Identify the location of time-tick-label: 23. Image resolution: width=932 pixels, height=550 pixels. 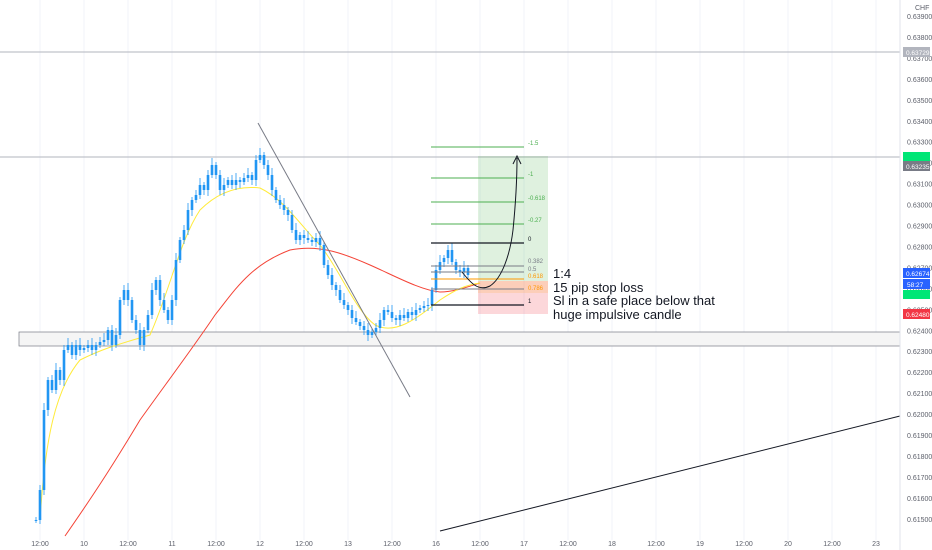
(876, 544).